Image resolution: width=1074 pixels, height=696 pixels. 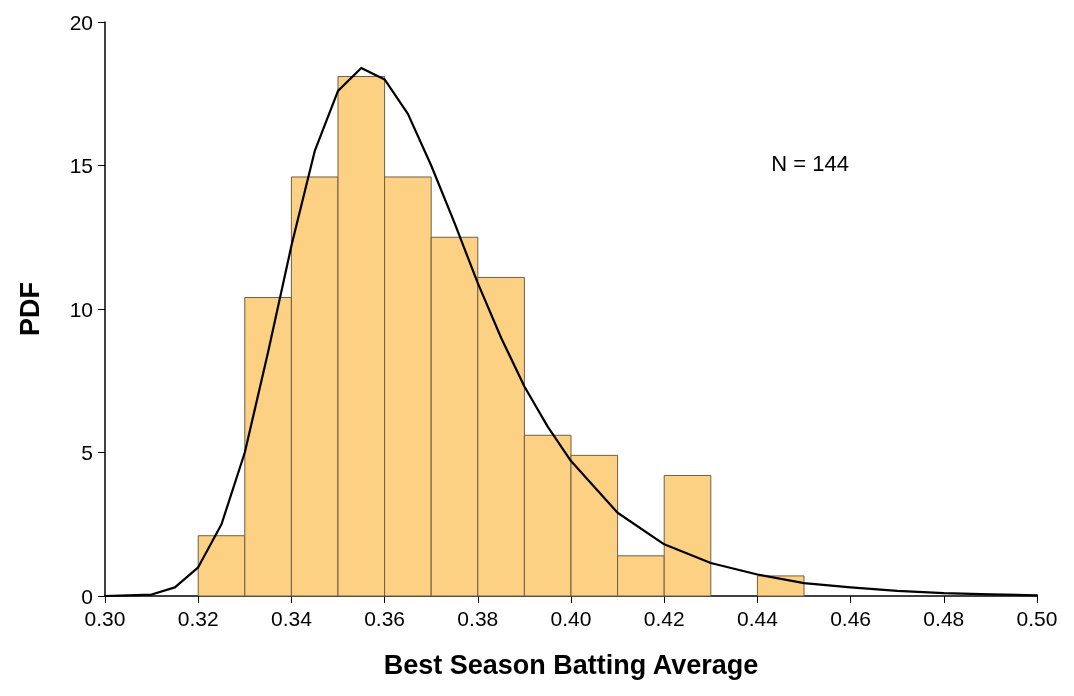 I want to click on annotation: N = 144, so click(x=810, y=163).